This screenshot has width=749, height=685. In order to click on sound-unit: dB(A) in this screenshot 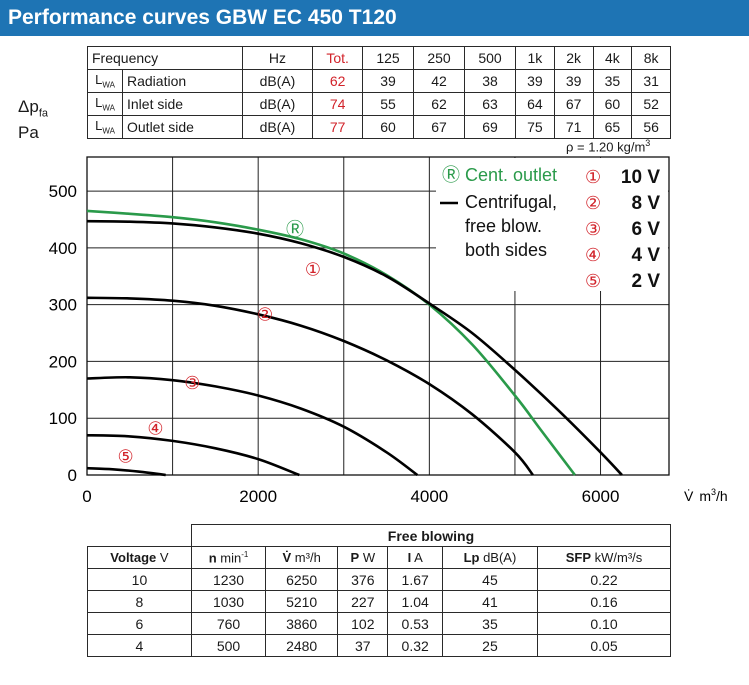, I will do `click(277, 127)`.